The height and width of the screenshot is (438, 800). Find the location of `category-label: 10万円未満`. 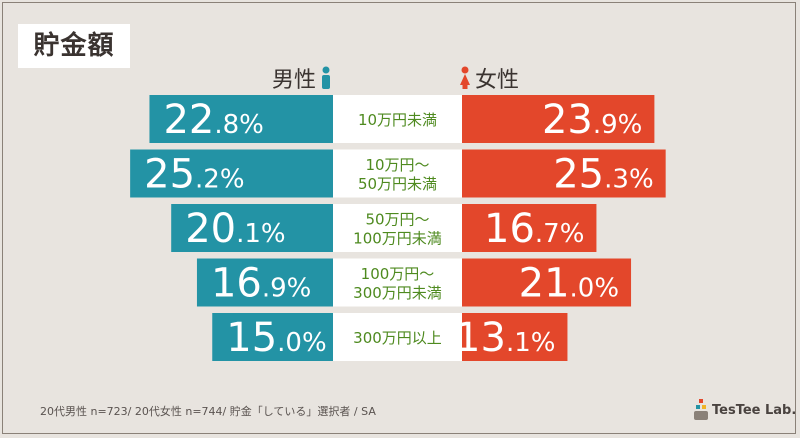

category-label: 10万円未満 is located at coordinates (397, 120).